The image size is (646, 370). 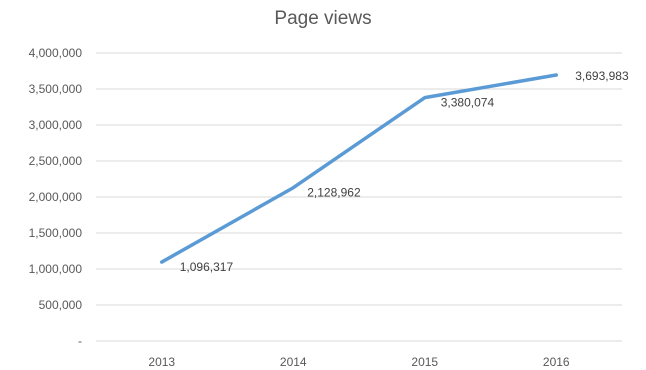 I want to click on data-label: 2,128,962, so click(x=334, y=193).